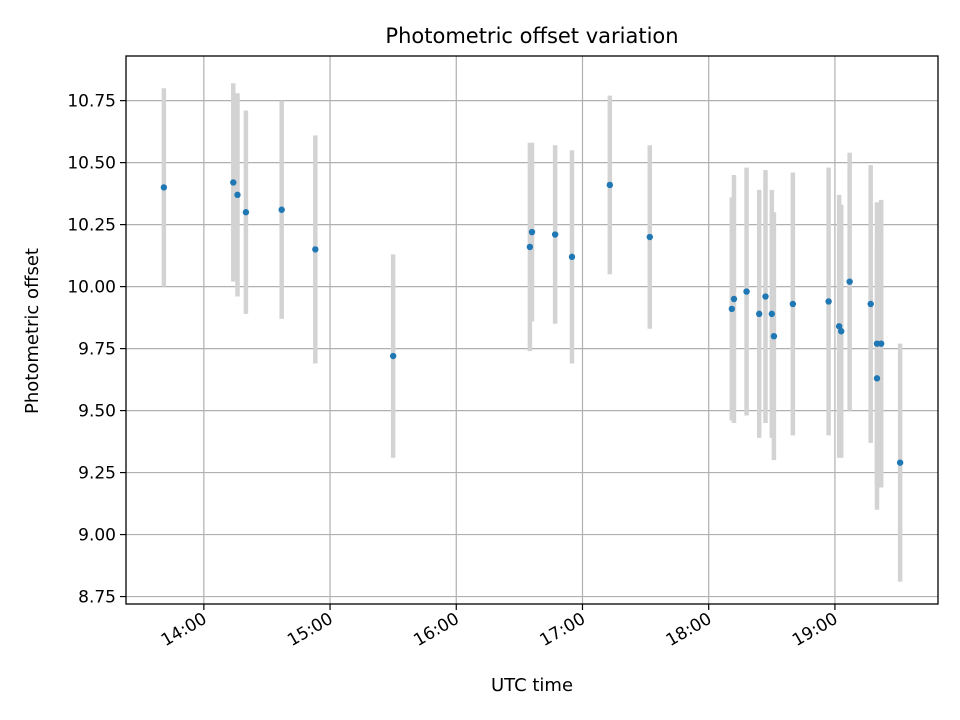 The height and width of the screenshot is (720, 960). Describe the element at coordinates (91, 226) in the screenshot. I see `y-tick-label: 10.25` at that location.